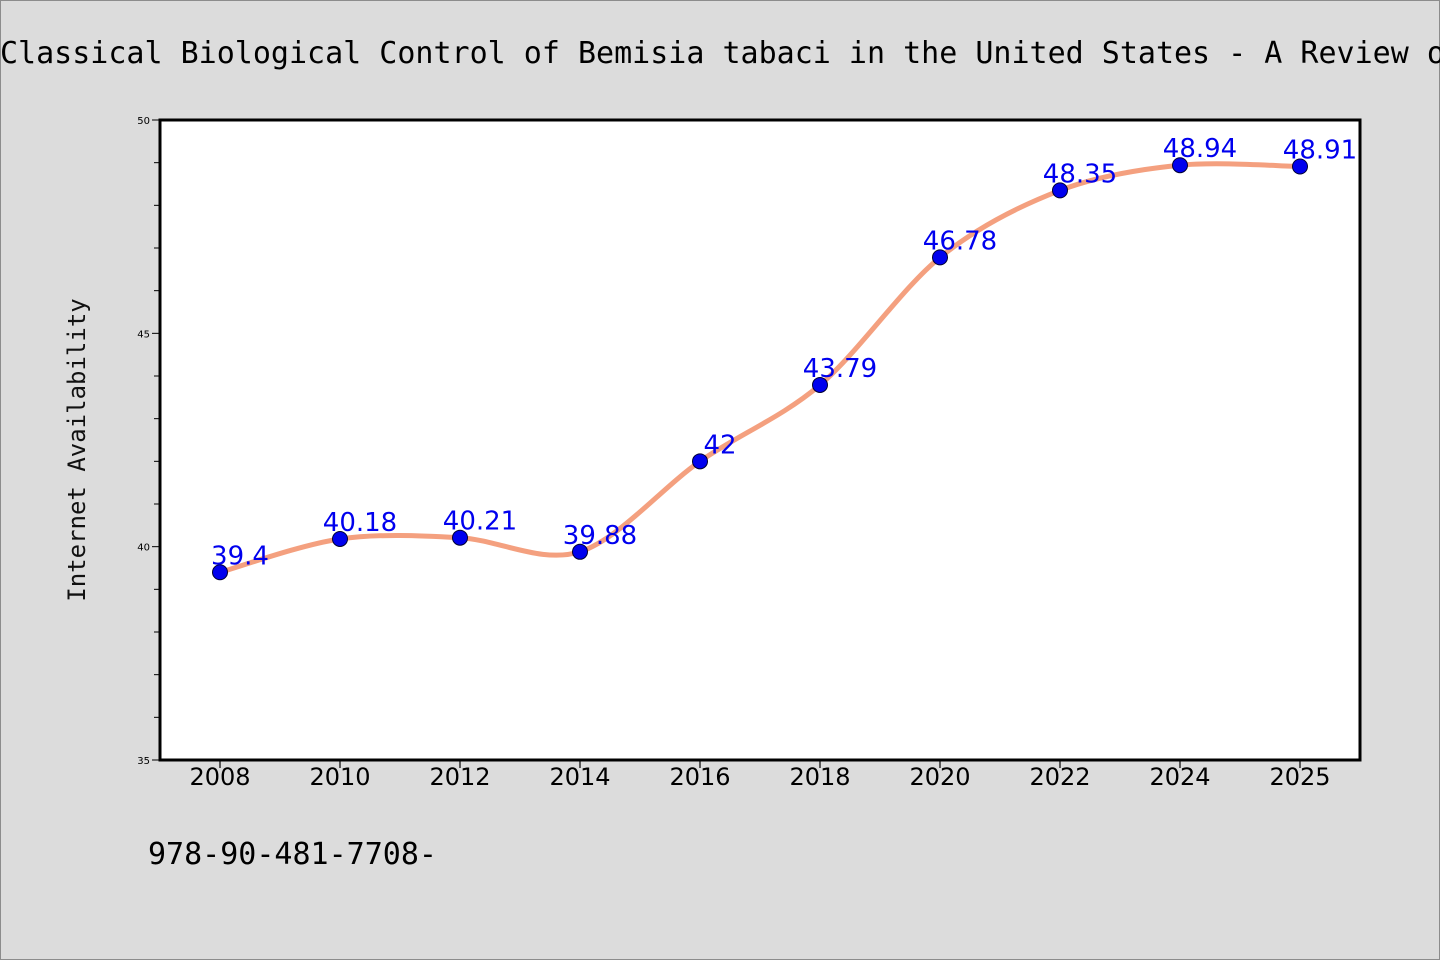 This screenshot has height=960, width=1440. What do you see at coordinates (1179, 777) in the screenshot?
I see `x-tick-label: 2024` at bounding box center [1179, 777].